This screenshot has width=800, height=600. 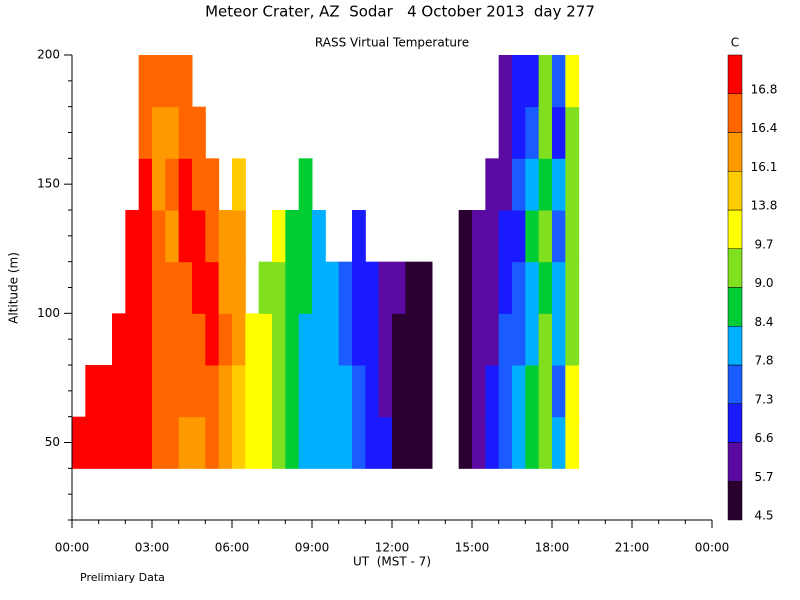 What do you see at coordinates (312, 548) in the screenshot?
I see `x-tick-label: 09:00` at bounding box center [312, 548].